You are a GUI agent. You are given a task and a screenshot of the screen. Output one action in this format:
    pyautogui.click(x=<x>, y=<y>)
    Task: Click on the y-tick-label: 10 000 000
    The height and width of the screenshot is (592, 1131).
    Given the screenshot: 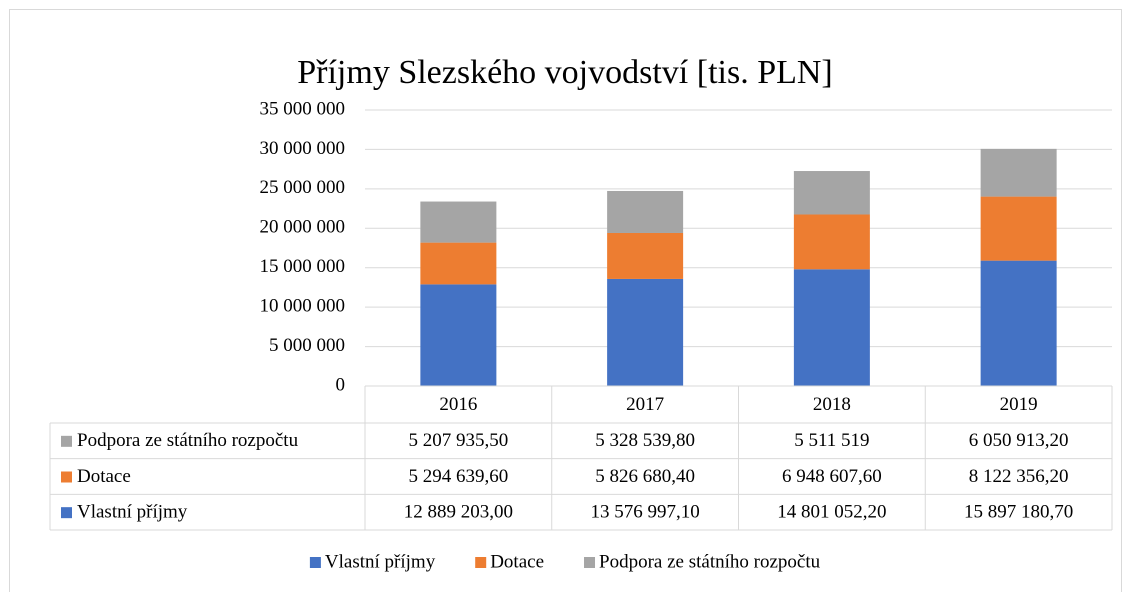 What is the action you would take?
    pyautogui.click(x=303, y=306)
    